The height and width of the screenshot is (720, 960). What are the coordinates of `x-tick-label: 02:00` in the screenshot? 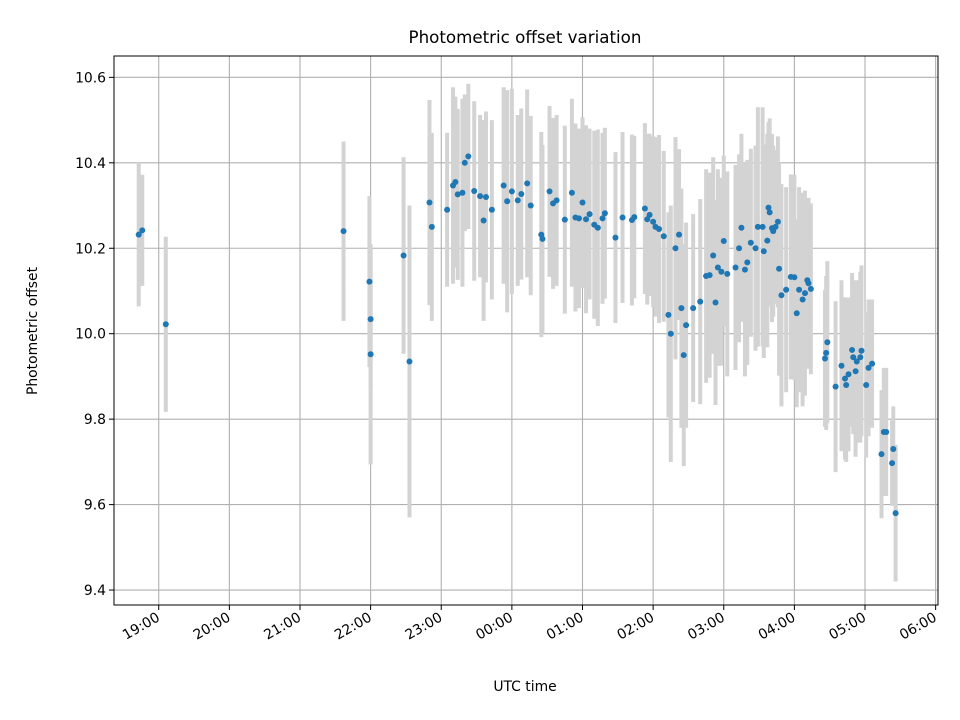 It's located at (635, 627).